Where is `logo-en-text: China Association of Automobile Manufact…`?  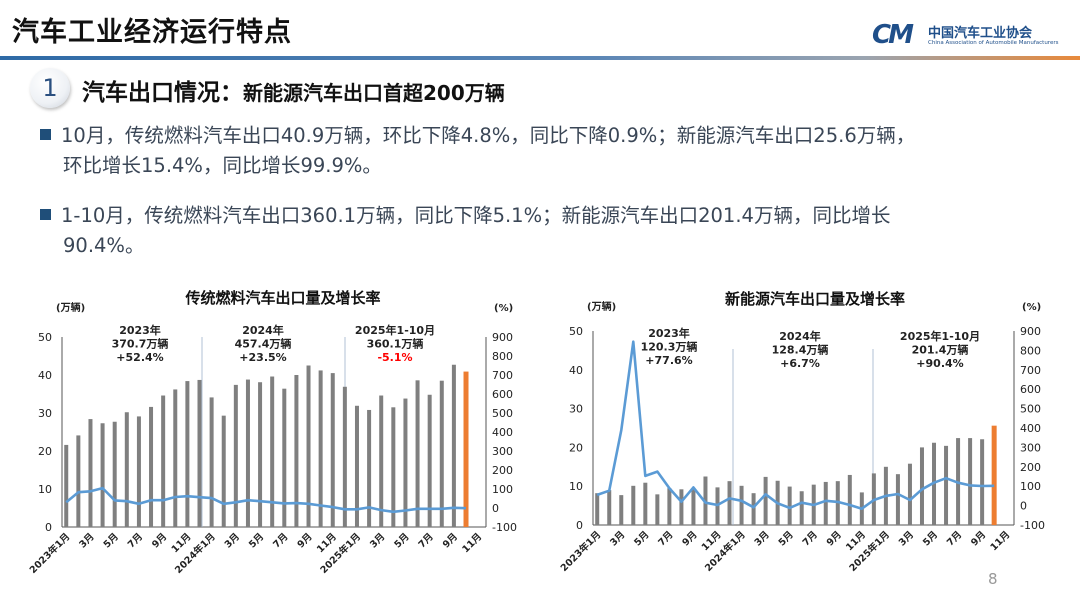
logo-en-text: China Association of Automobile Manufact… is located at coordinates (993, 43).